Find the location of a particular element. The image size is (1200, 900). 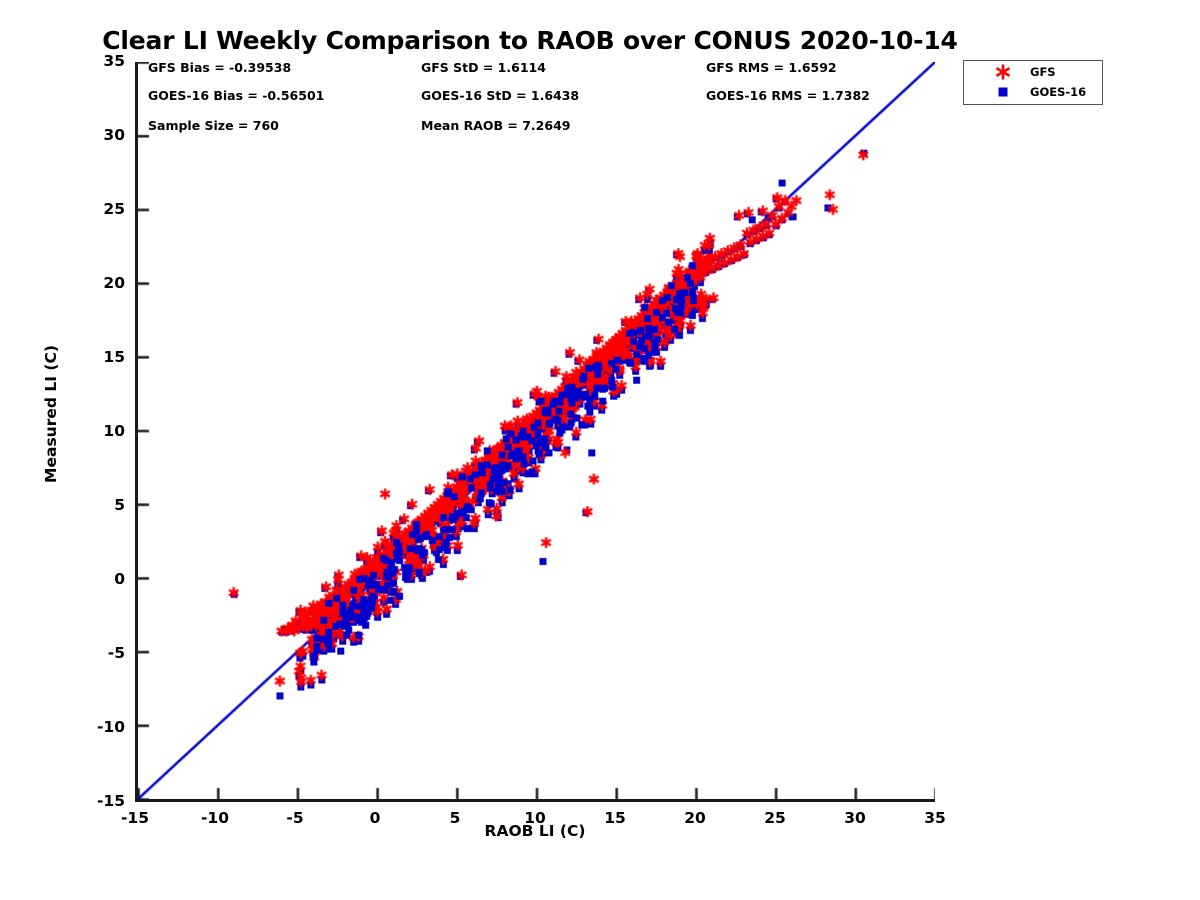

x-tick-label: 30 is located at coordinates (855, 818).